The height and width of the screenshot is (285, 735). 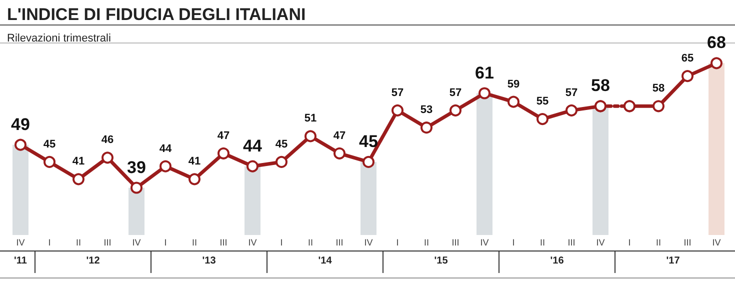 I want to click on data-label: 53, so click(x=426, y=110).